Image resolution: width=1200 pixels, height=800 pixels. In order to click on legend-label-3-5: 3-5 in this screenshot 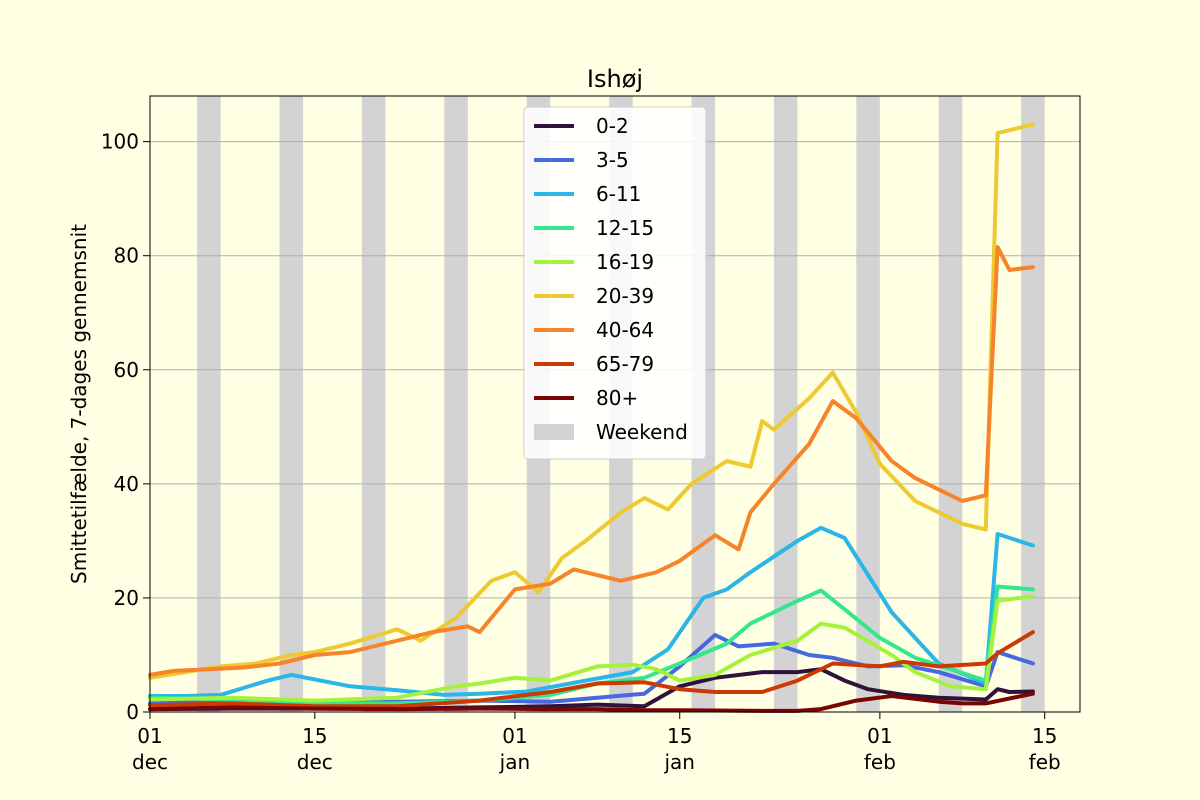, I will do `click(612, 160)`.